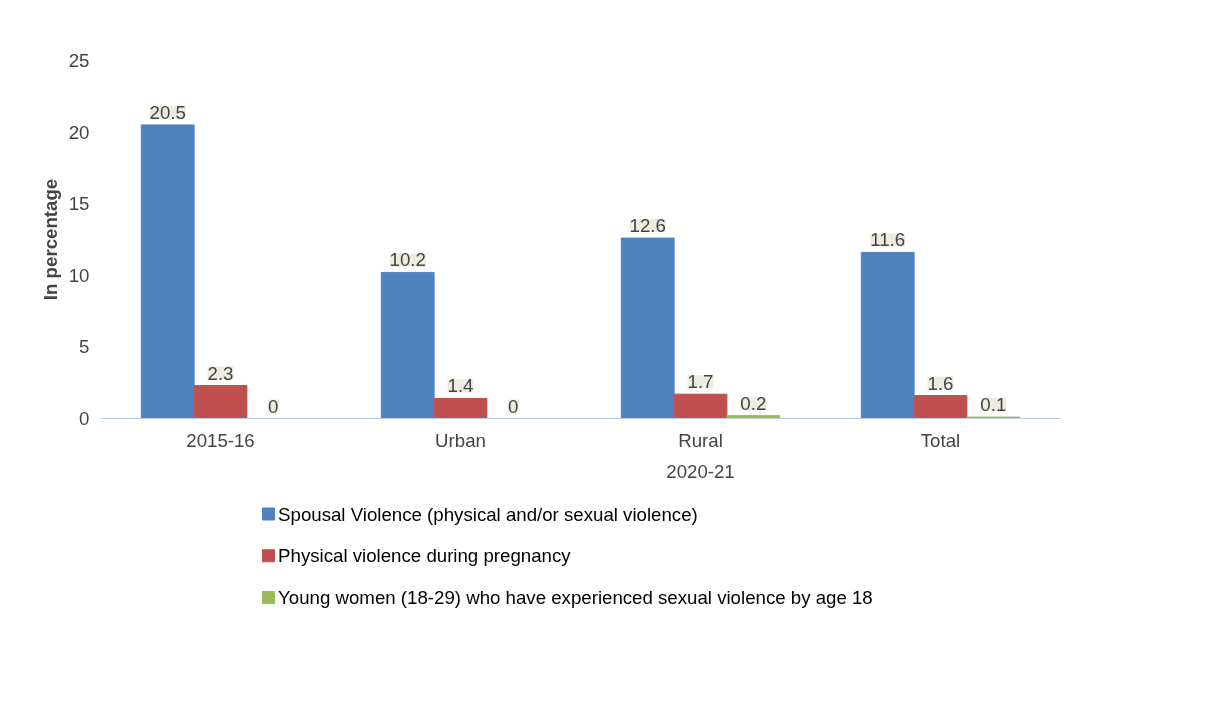 The height and width of the screenshot is (719, 1205). I want to click on y-tick-label: 15, so click(79, 204).